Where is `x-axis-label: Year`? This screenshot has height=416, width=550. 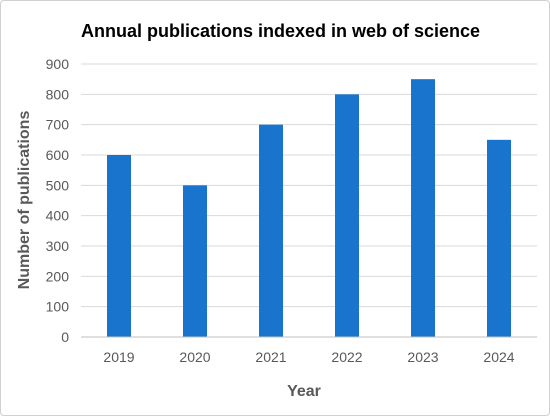
x-axis-label: Year is located at coordinates (304, 391).